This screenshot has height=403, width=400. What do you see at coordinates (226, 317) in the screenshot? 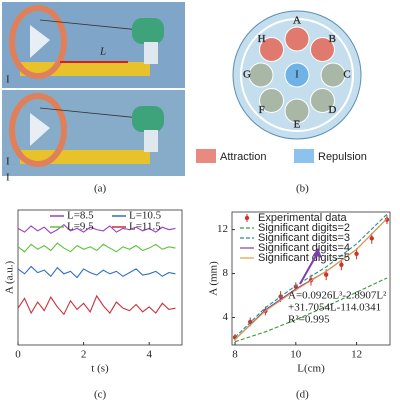
I see `y-tick-label: 4` at bounding box center [226, 317].